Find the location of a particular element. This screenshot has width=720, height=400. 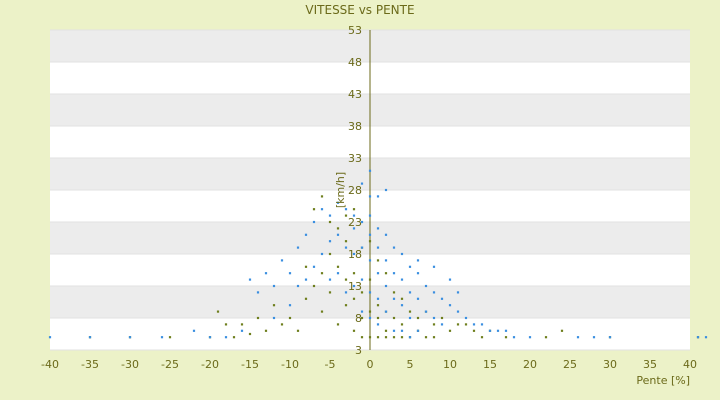

y-tick-label: 3 is located at coordinates (358, 350).